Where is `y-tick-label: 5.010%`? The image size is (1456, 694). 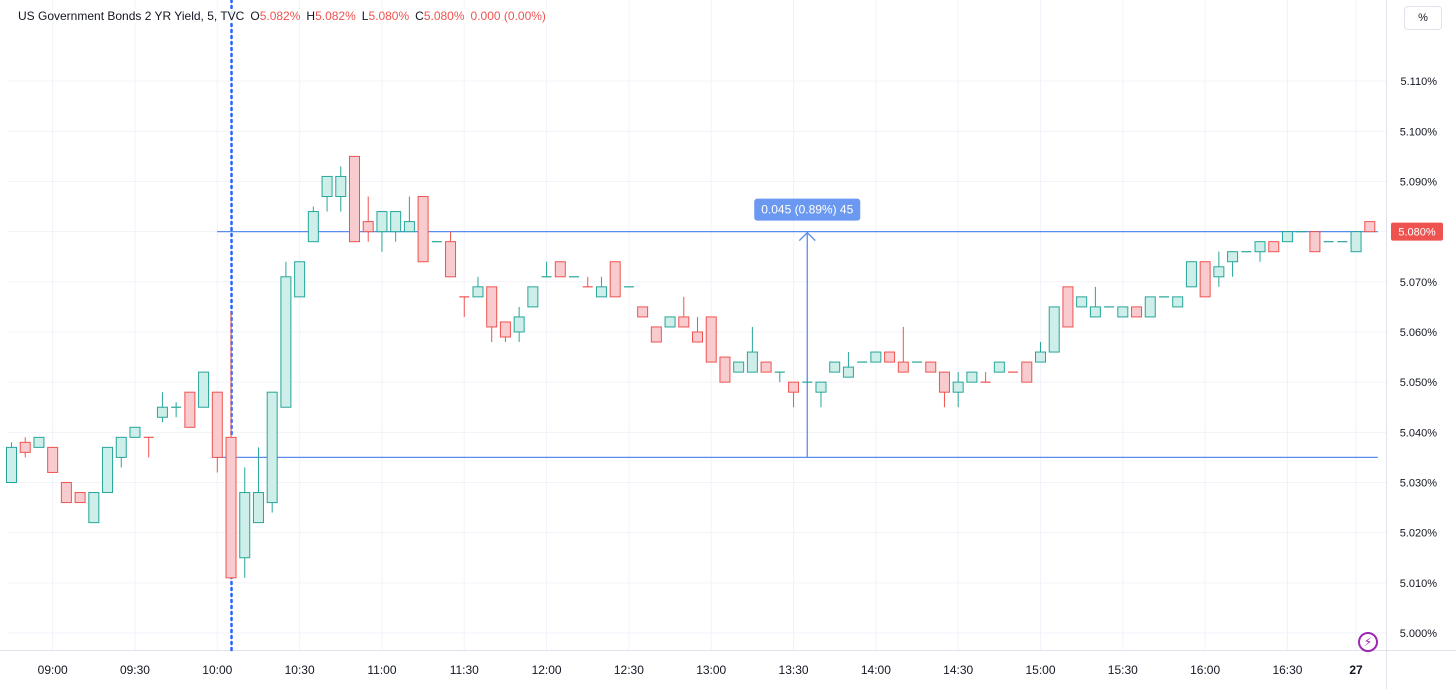 y-tick-label: 5.010% is located at coordinates (1419, 584).